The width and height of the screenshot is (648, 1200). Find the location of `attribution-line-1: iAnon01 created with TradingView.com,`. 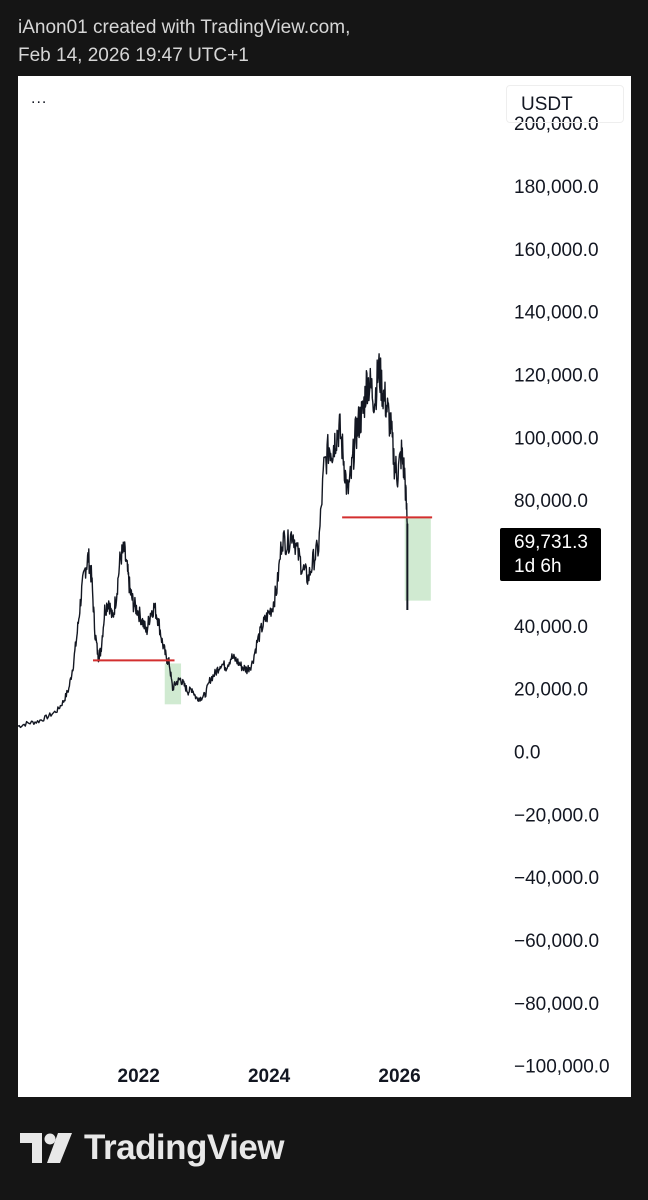

attribution-line-1: iAnon01 created with TradingView.com, is located at coordinates (184, 27).